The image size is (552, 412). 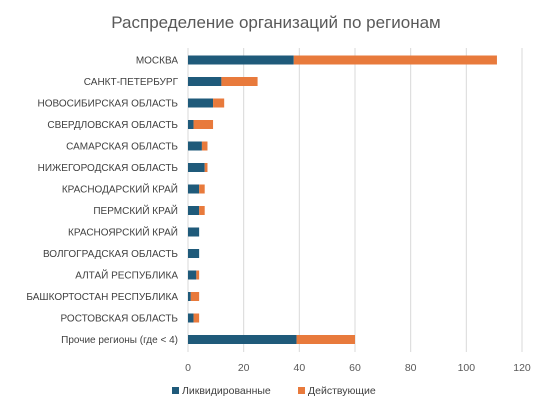 What do you see at coordinates (157, 61) in the screenshot?
I see `category-label: МОСКВА` at bounding box center [157, 61].